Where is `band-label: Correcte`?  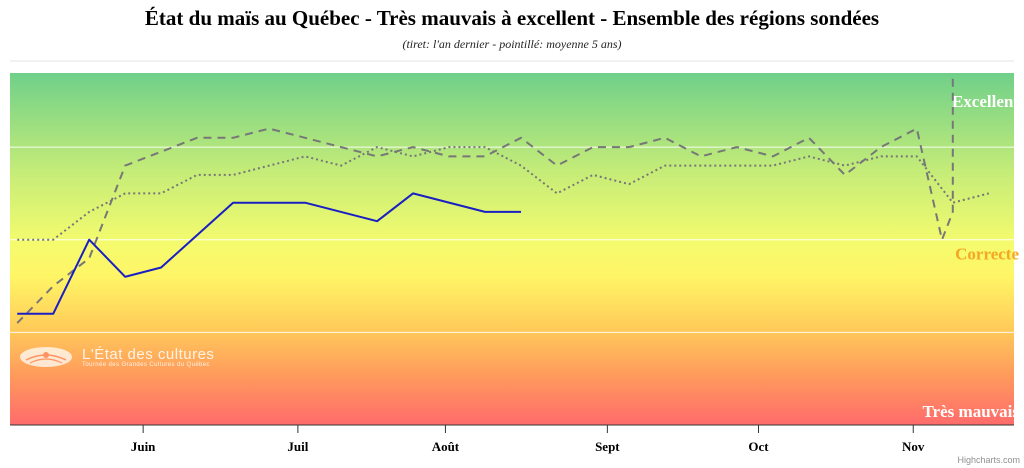
band-label: Correcte is located at coordinates (987, 254).